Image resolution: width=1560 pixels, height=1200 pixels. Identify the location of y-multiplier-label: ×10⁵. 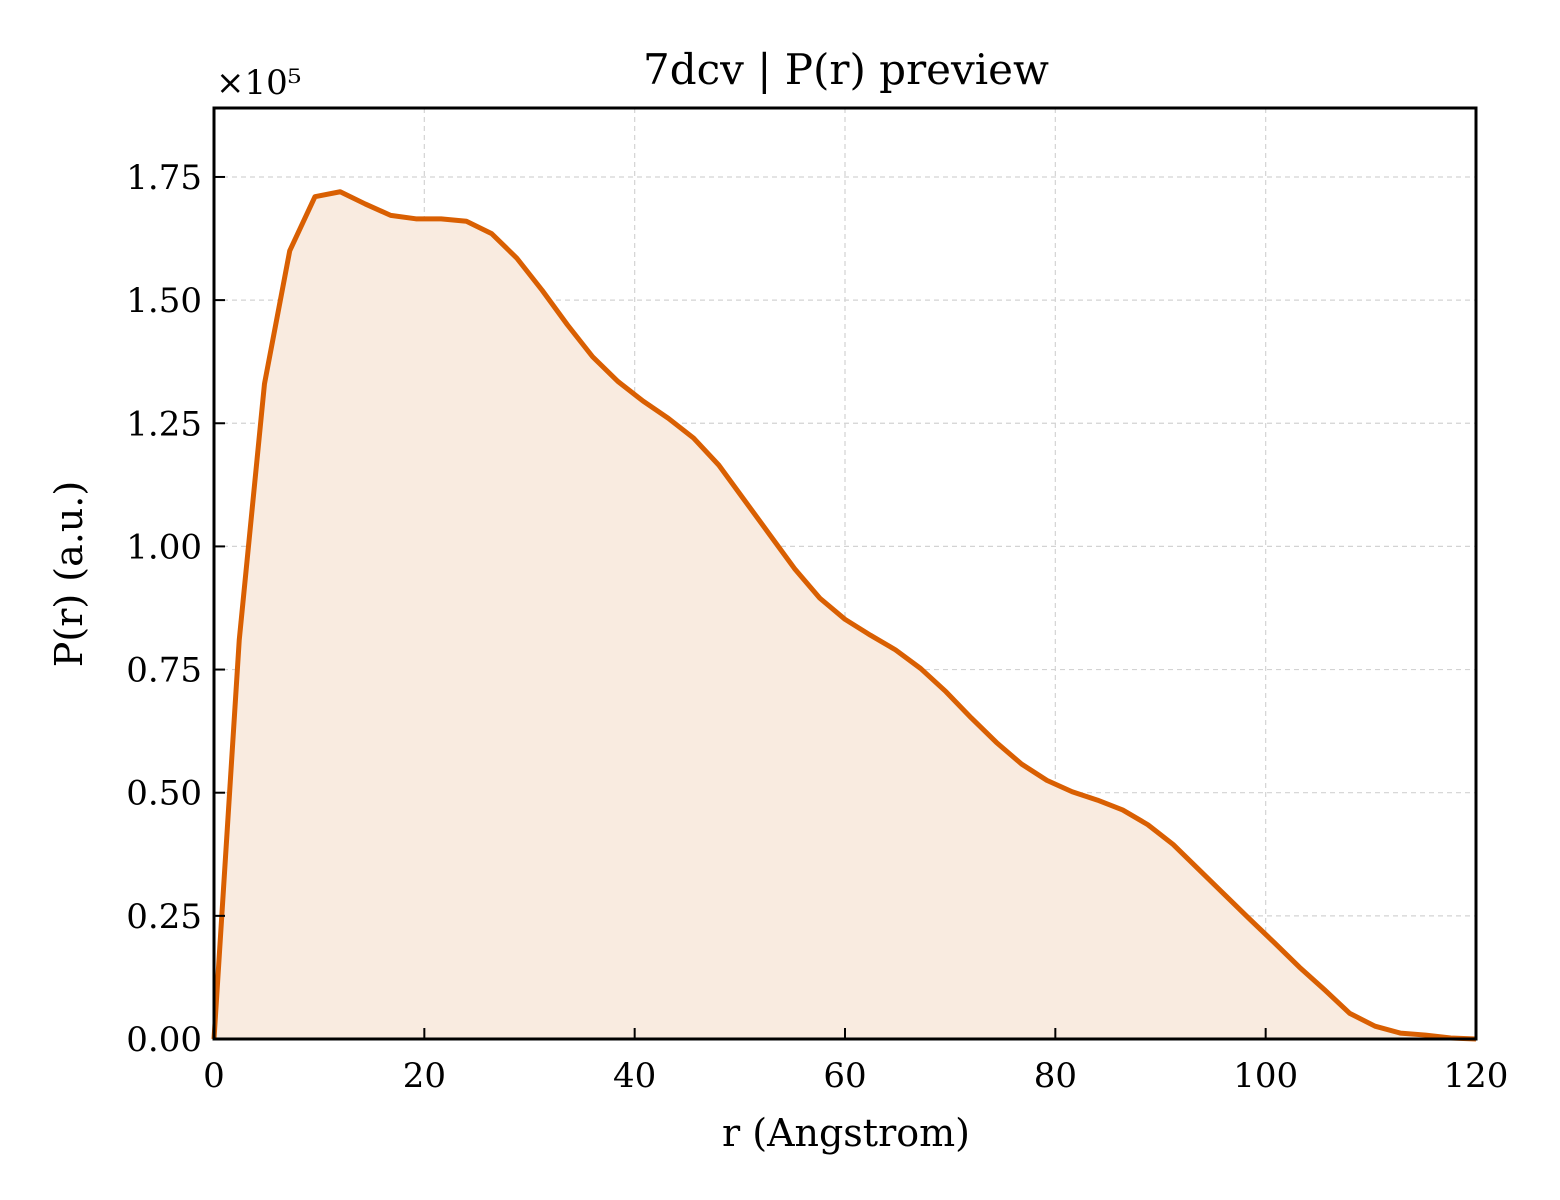
(258, 83).